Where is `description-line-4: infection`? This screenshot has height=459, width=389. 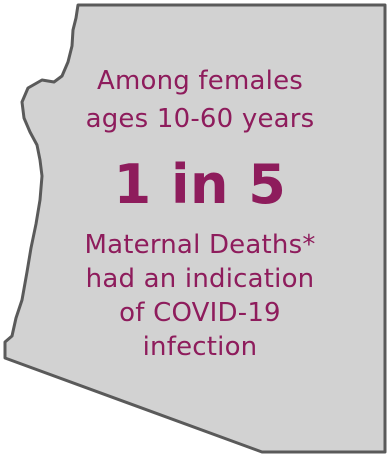 description-line-4: infection is located at coordinates (200, 347).